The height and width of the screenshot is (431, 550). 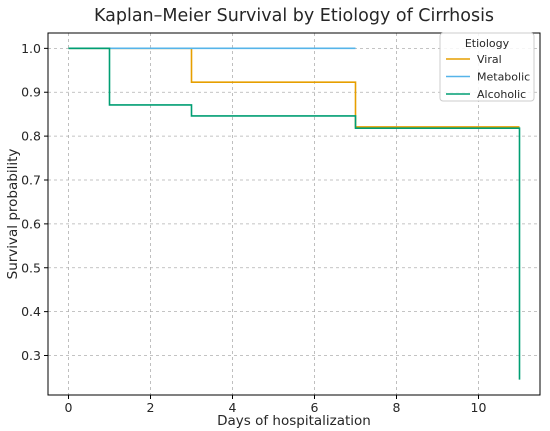 What do you see at coordinates (31, 355) in the screenshot?
I see `y-tick-label: 0.3` at bounding box center [31, 355].